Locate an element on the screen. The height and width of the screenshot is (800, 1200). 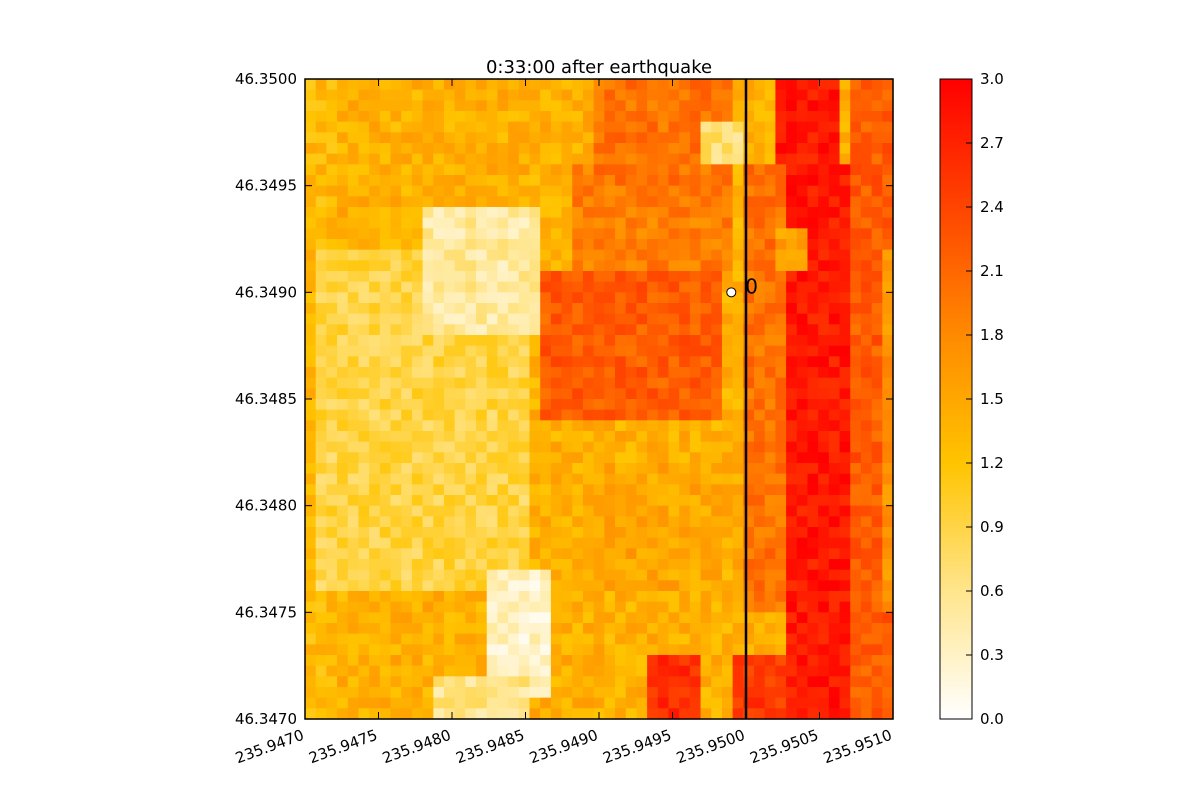
colorbar-tick-label: 1.8 is located at coordinates (992, 335).